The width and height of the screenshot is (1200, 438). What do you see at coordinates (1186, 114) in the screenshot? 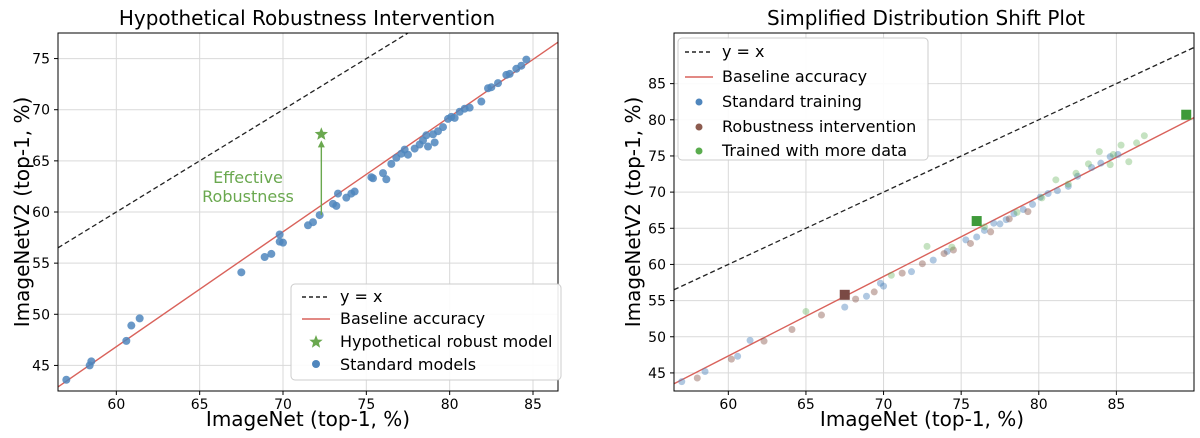
I see `trained-with-more-data-highlight-point` at bounding box center [1186, 114].